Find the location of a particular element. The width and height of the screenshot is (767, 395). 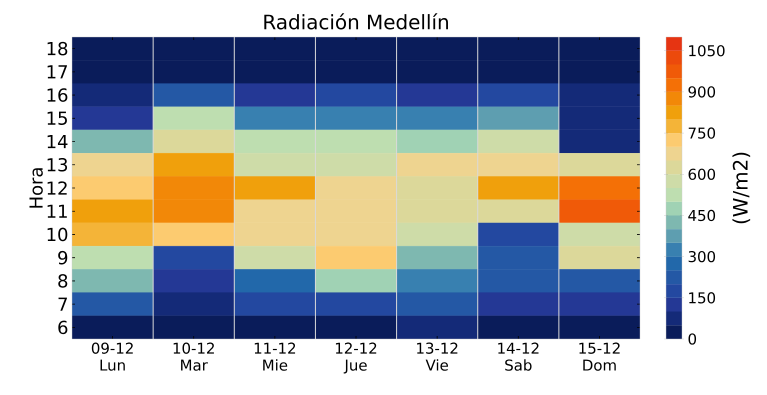

y-tick-label: 15 is located at coordinates (57, 118).